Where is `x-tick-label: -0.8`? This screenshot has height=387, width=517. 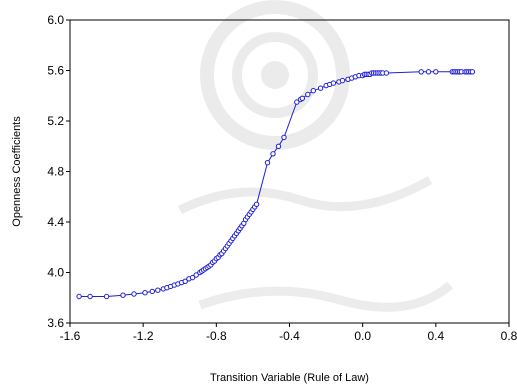 x-tick-label: -0.8 is located at coordinates (216, 336).